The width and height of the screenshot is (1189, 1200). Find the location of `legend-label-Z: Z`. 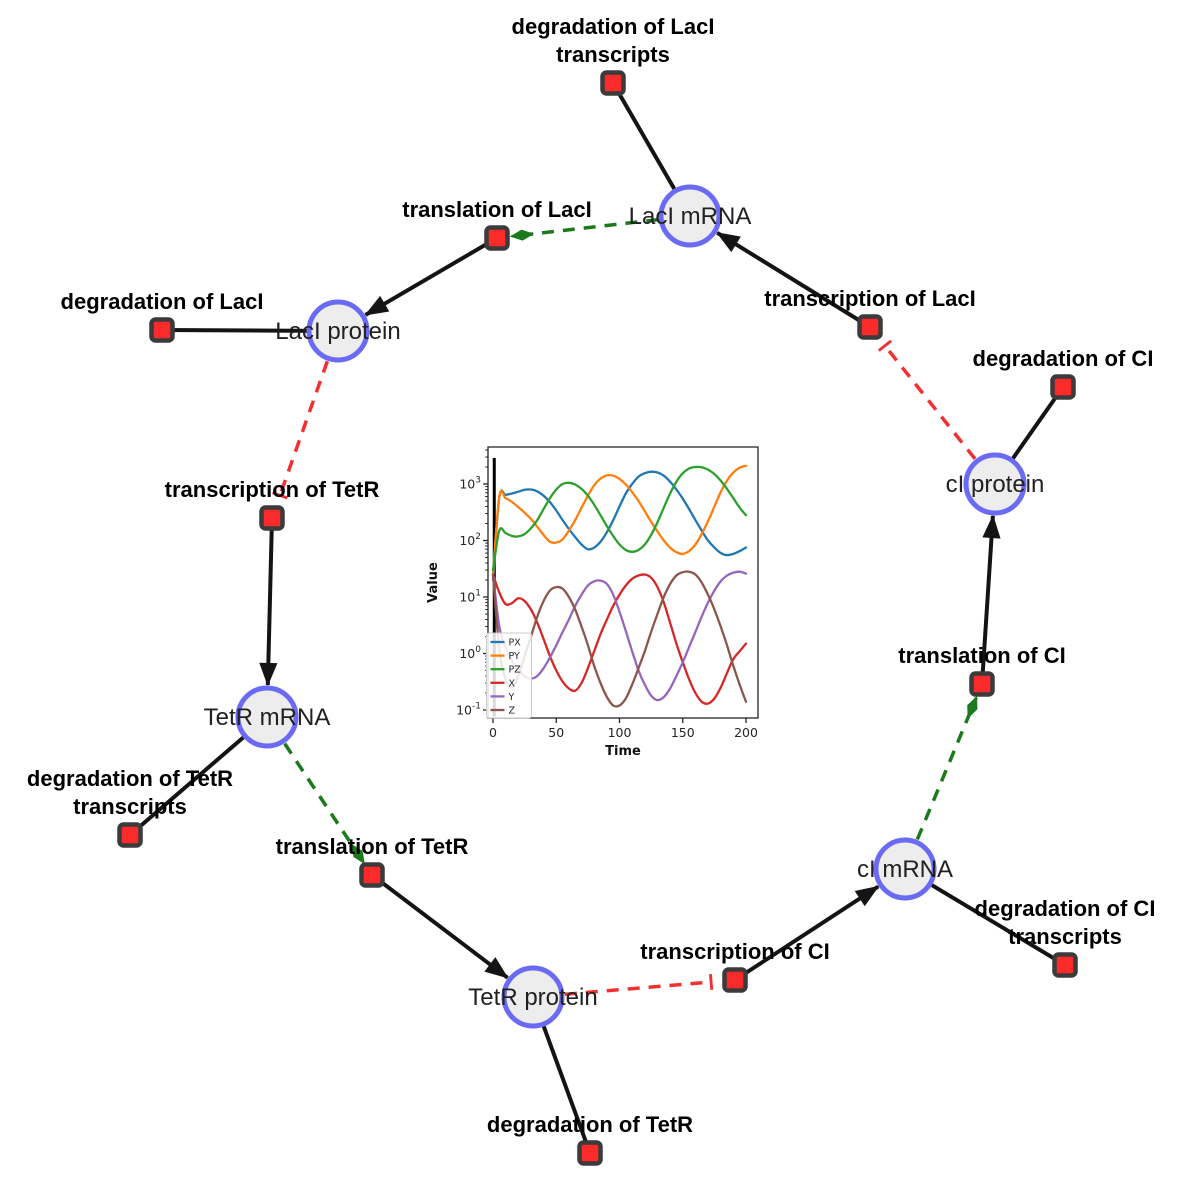

legend-label-Z: Z is located at coordinates (512, 711).